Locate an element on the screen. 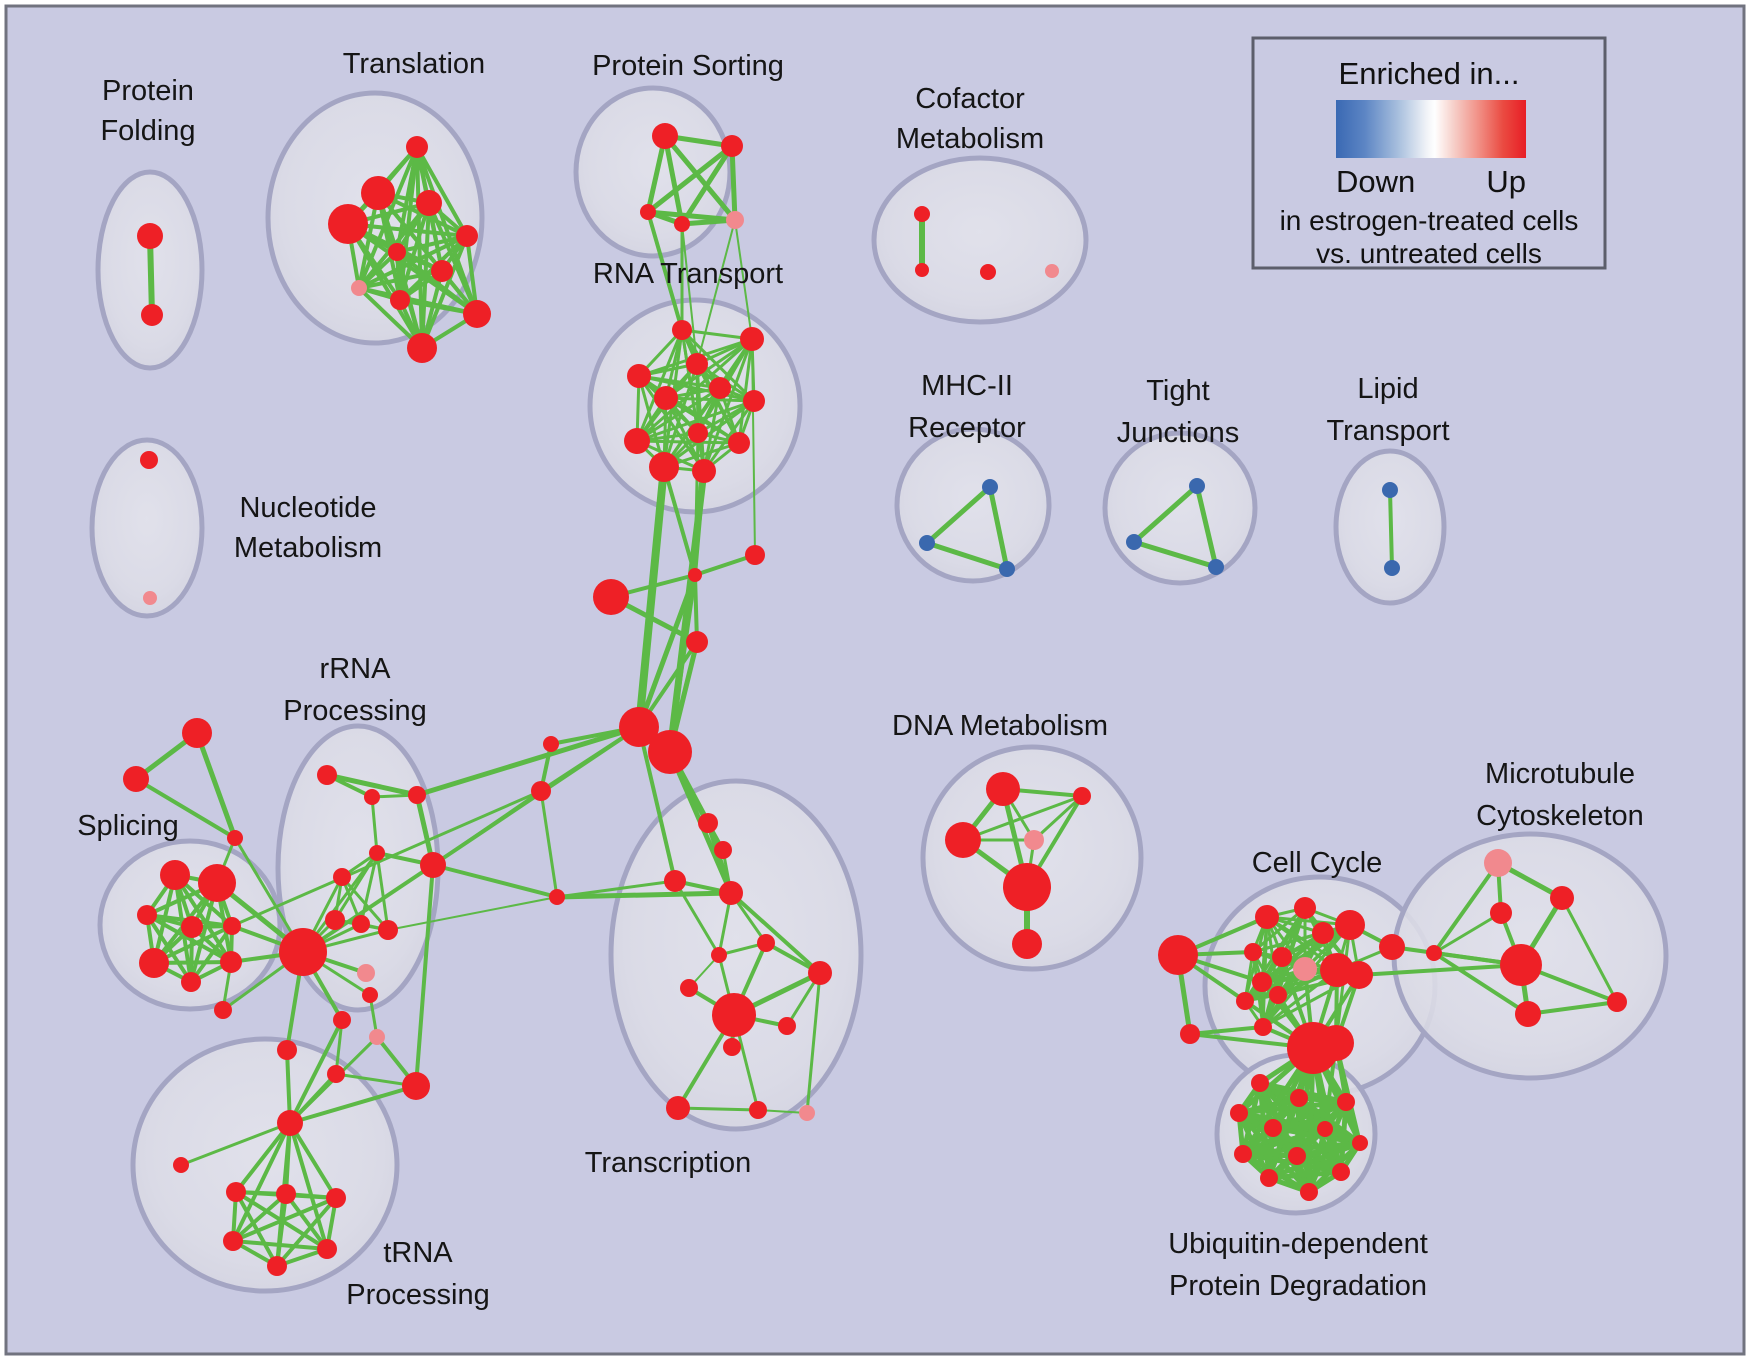 The height and width of the screenshot is (1360, 1750). gene-set-node-tc11 is located at coordinates (678, 1108).